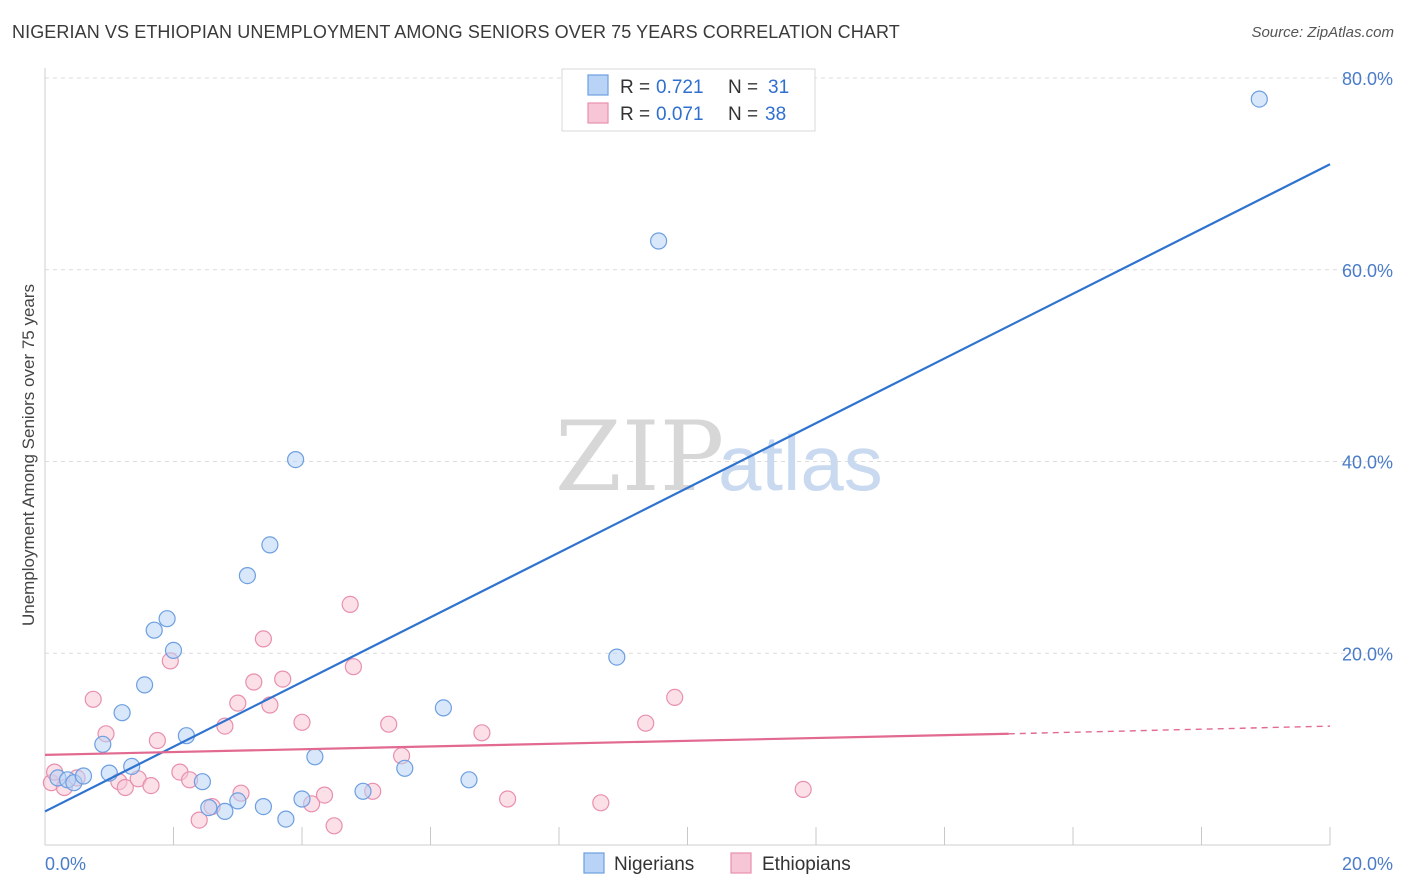 Image resolution: width=1406 pixels, height=892 pixels. I want to click on watermark-atlas: atlas, so click(800, 463).